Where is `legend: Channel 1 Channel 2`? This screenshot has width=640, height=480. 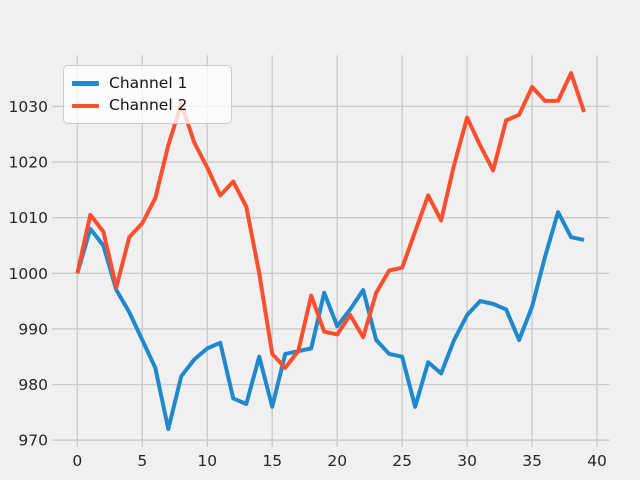 legend: Channel 1 Channel 2 is located at coordinates (147, 94).